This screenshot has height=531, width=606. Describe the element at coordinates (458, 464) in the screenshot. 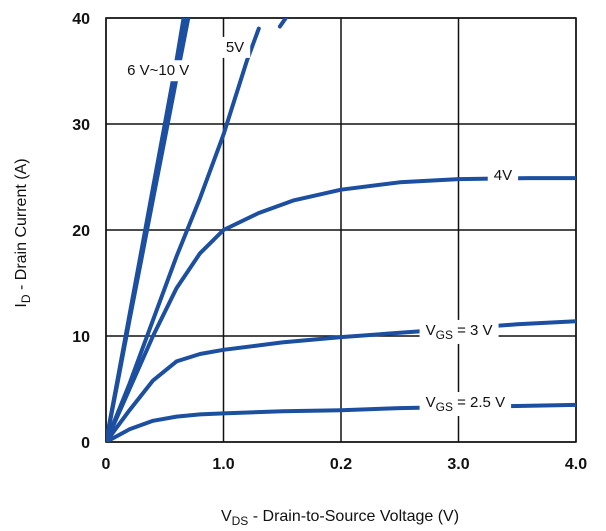

I see `x-tick-label: 3.0` at that location.